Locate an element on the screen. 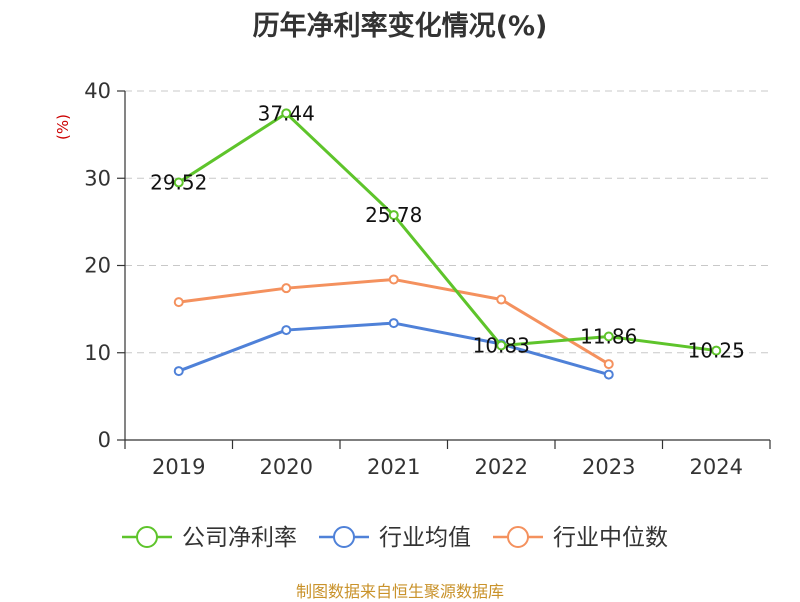 Image resolution: width=800 pixels, height=602 pixels. legend-item: 公司净利率 is located at coordinates (209, 538).